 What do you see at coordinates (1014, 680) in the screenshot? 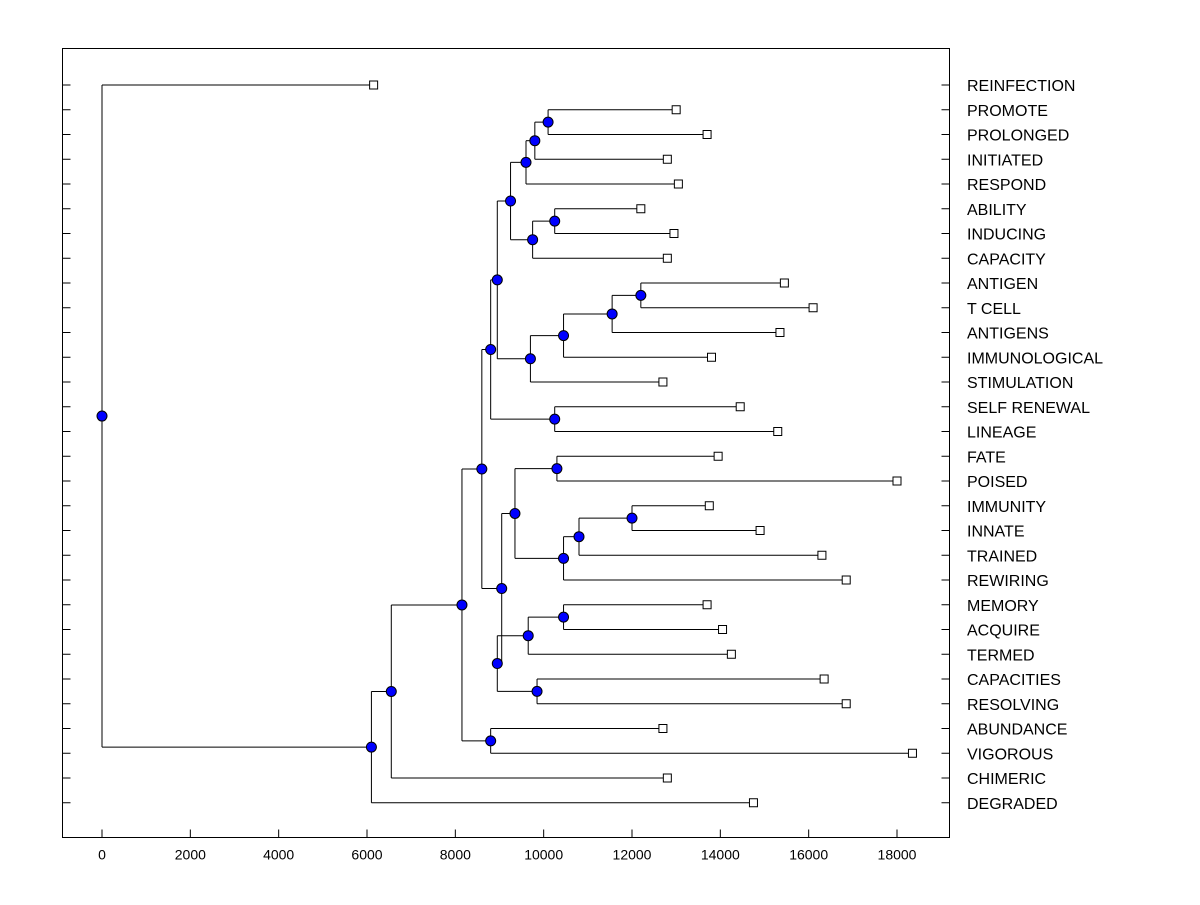
I see `leaf-label: CAPACITIES` at bounding box center [1014, 680].